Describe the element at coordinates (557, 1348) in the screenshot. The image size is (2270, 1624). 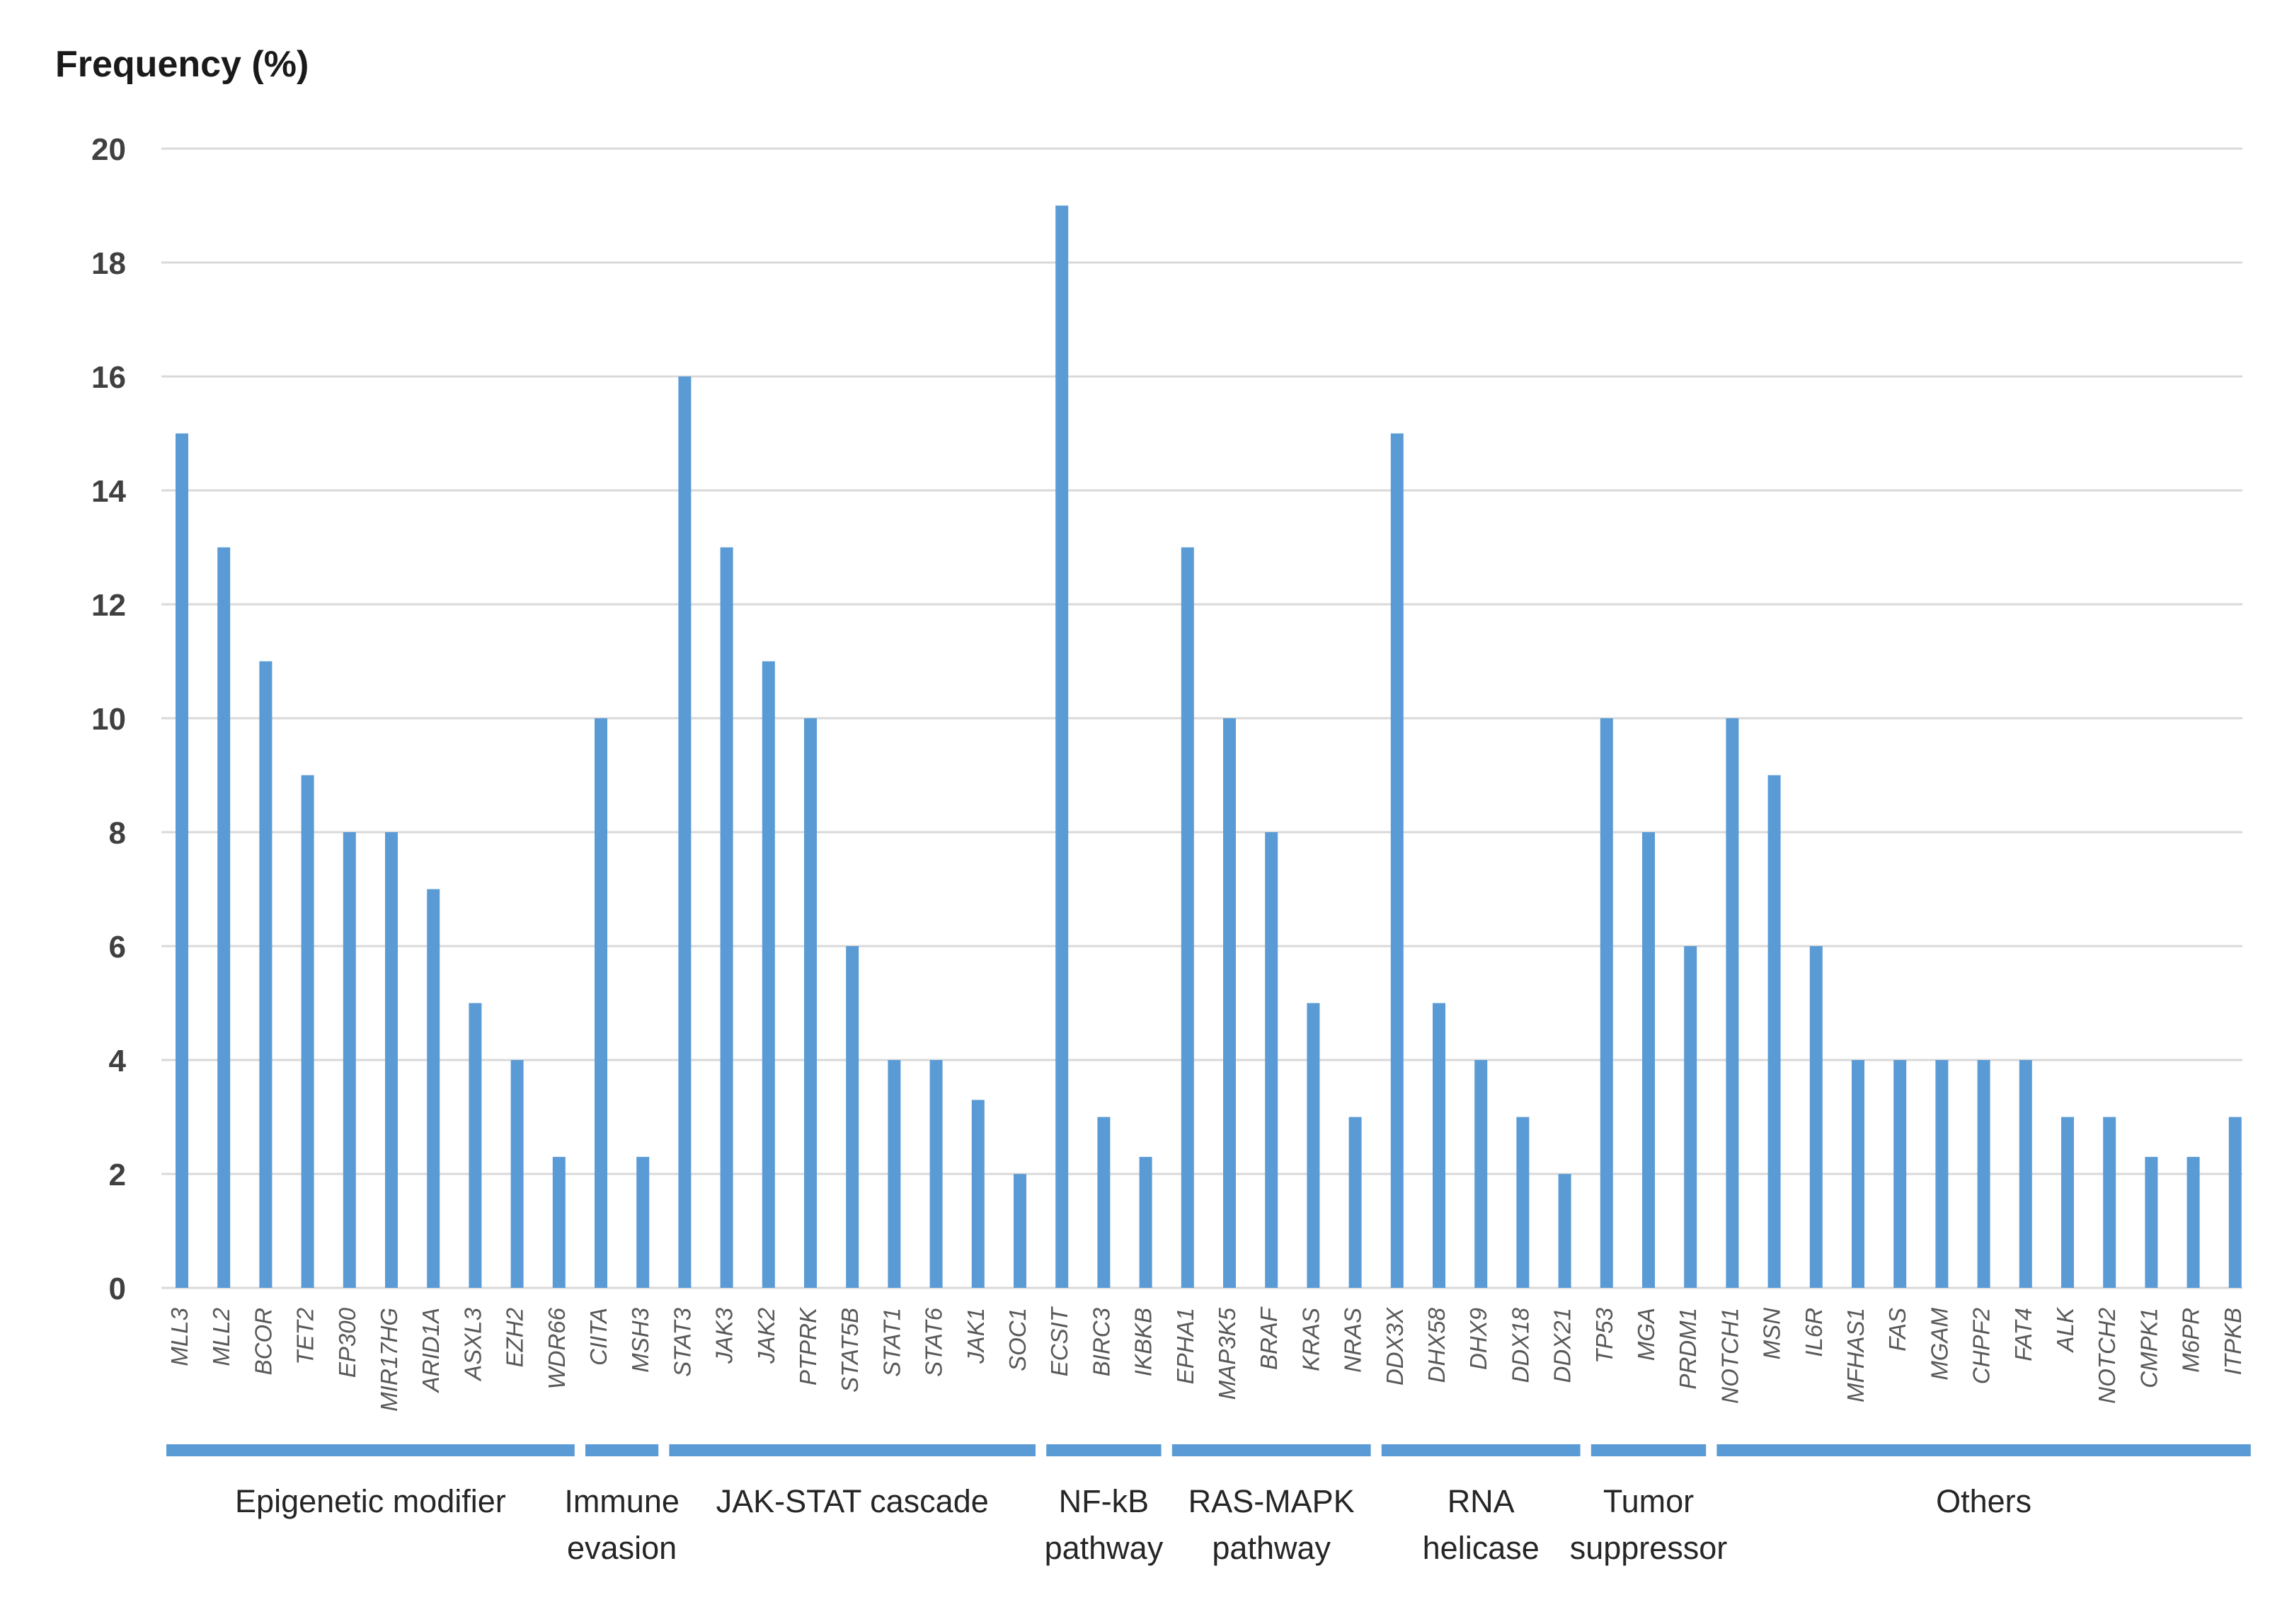
I see `category-label: WDR66` at that location.